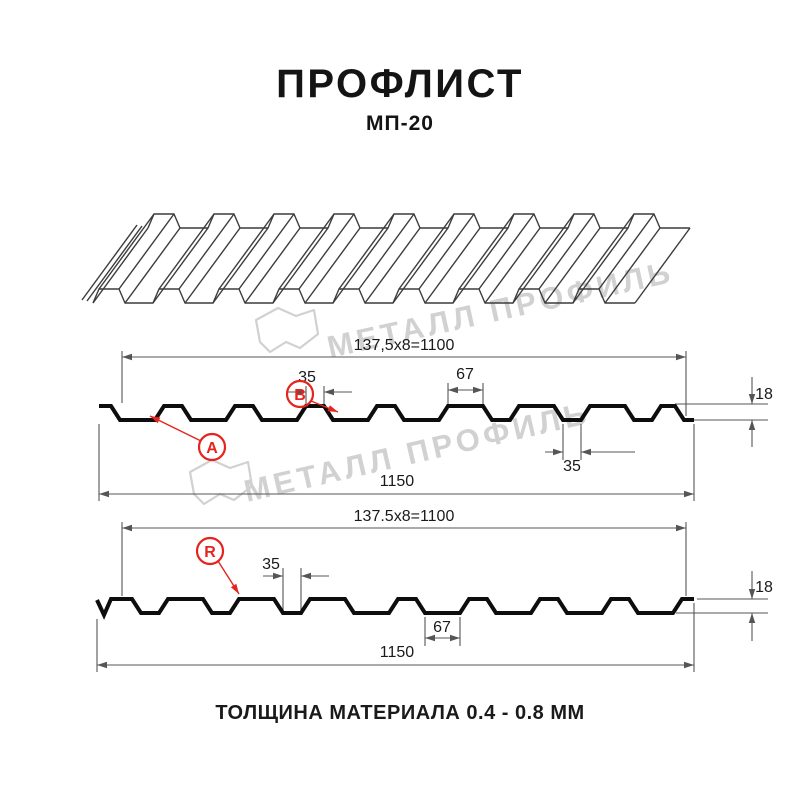 Image resolution: width=800 pixels, height=800 pixels. What do you see at coordinates (400, 713) in the screenshot?
I see `material-thickness-note: ТОЛЩИНА МАТЕРИАЛА 0.4 - 0.8 ММ` at bounding box center [400, 713].